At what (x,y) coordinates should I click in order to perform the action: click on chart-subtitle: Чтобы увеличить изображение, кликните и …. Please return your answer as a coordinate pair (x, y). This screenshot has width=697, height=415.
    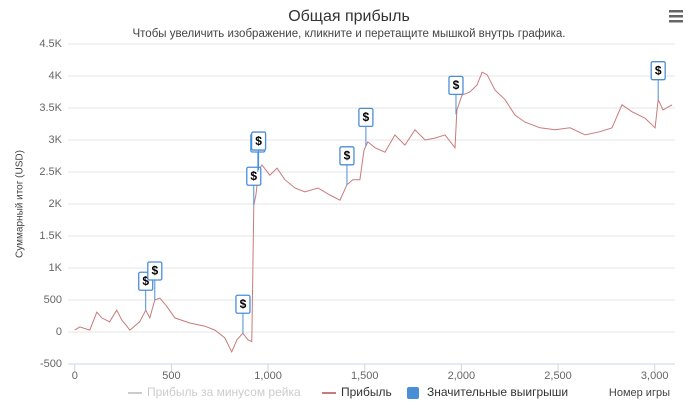
    Looking at the image, I should click on (349, 34).